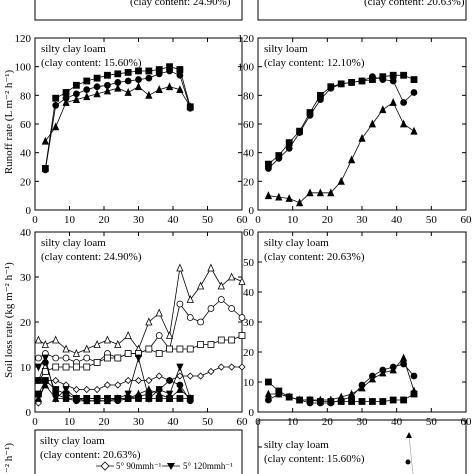 This screenshot has width=474, height=474. Describe the element at coordinates (408, 462) in the screenshot. I see `marker-circle` at that location.